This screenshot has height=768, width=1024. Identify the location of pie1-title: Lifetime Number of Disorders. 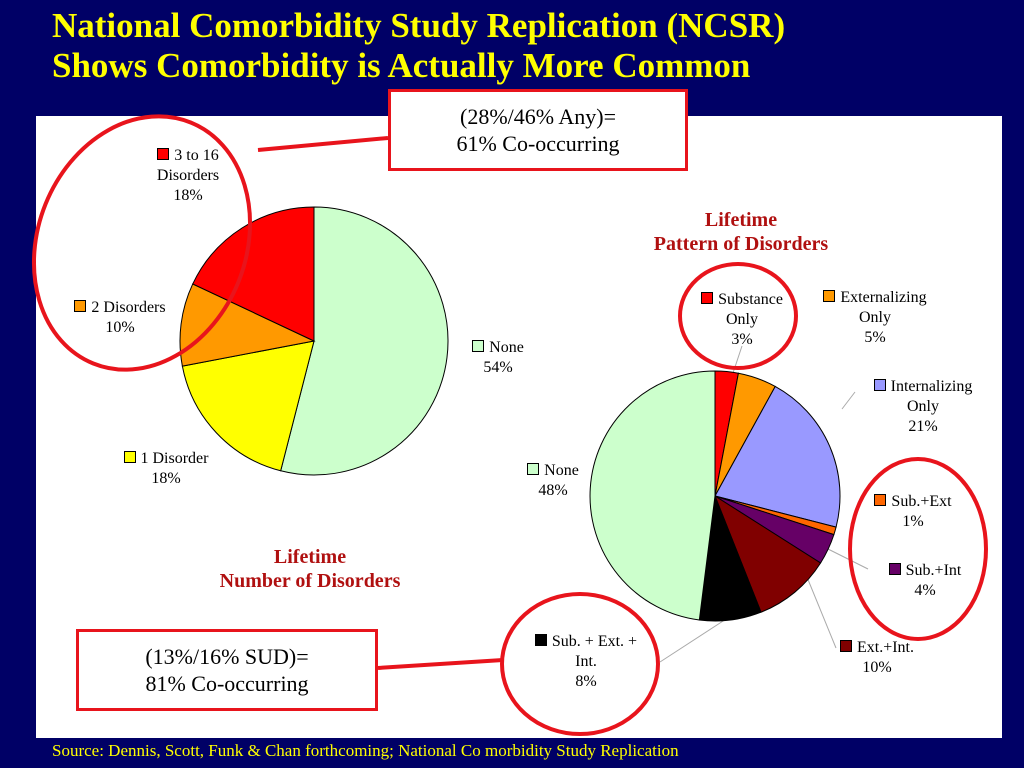
(310, 569).